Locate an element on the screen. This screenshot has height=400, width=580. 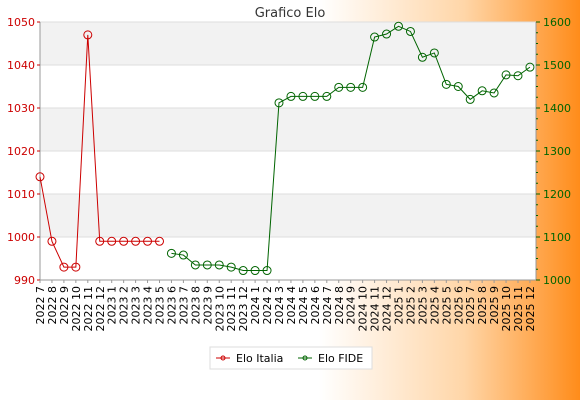
legend: Elo Italia Elo FIDE is located at coordinates (291, 358).